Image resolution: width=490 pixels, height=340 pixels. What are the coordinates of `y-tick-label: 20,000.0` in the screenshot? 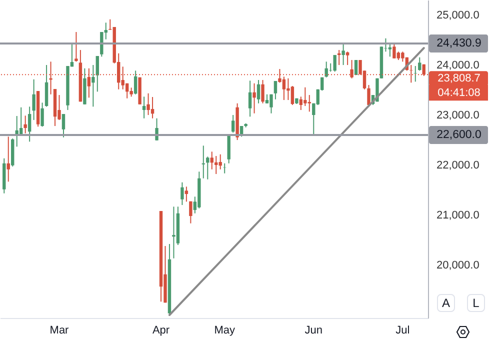 It's located at (458, 266).